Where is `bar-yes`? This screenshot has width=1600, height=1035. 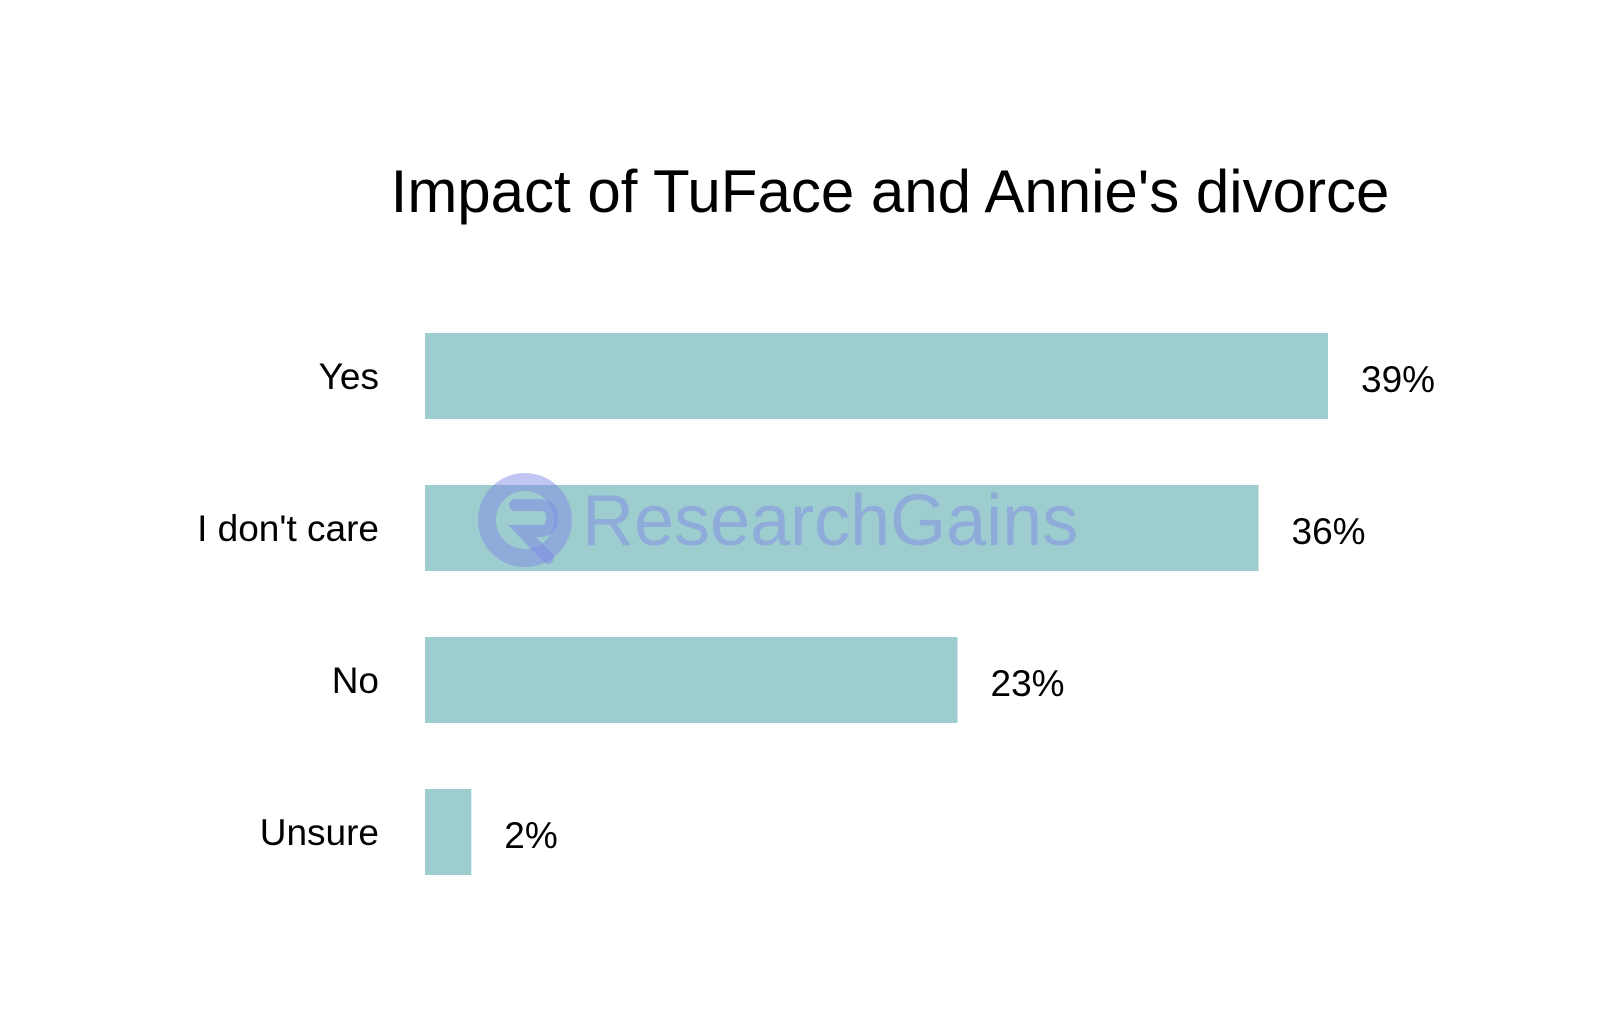
bar-yes is located at coordinates (876, 376).